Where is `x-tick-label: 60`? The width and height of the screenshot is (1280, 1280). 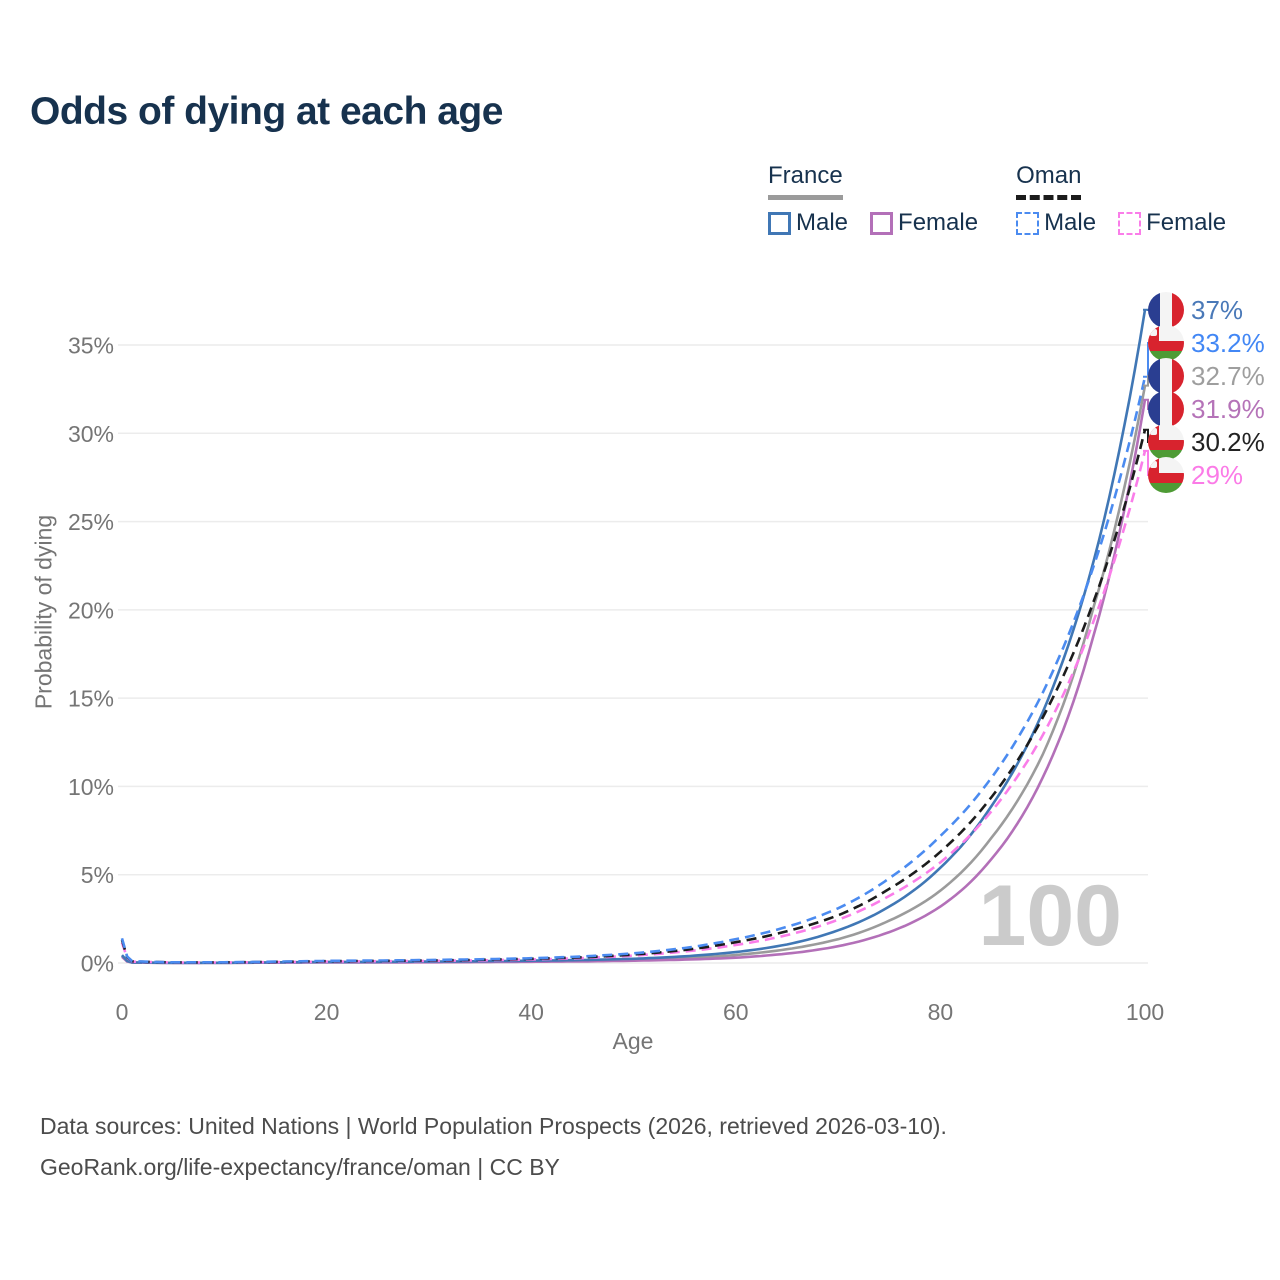
x-tick-label: 60 is located at coordinates (736, 1012).